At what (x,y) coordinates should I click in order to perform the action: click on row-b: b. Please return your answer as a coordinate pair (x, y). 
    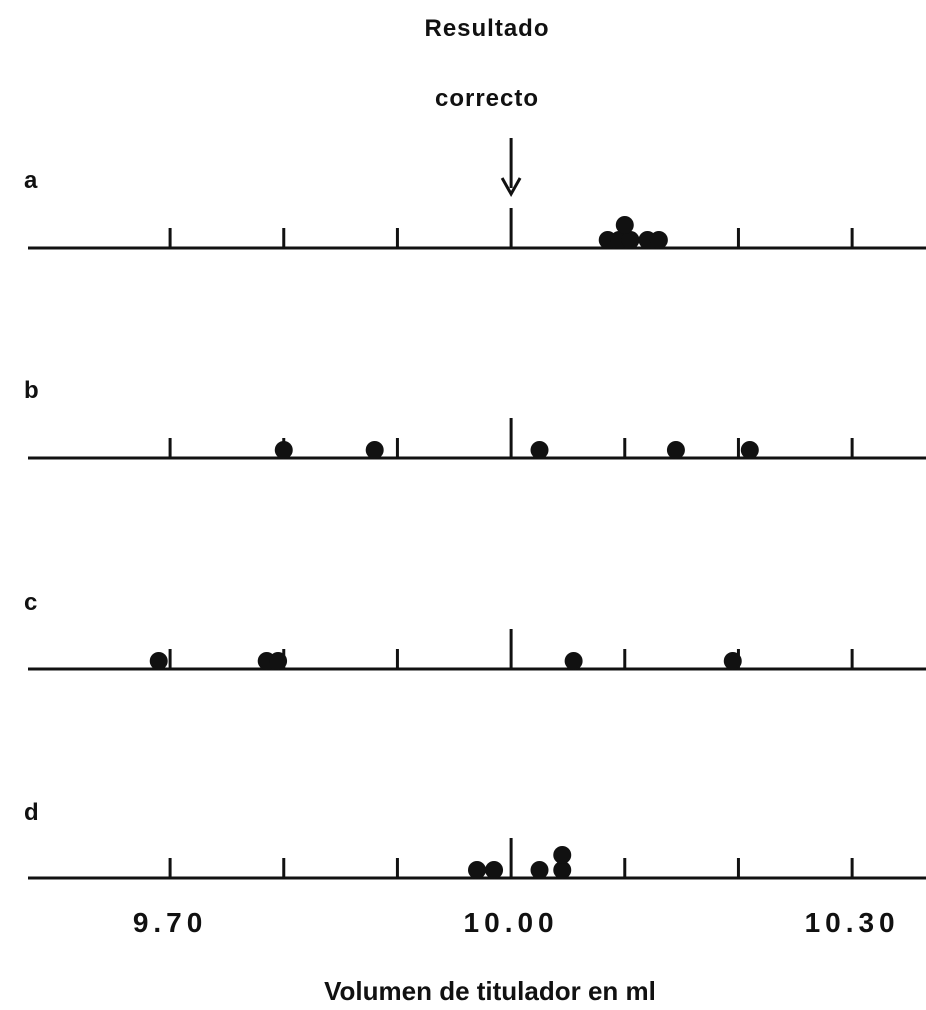
    Looking at the image, I should click on (475, 418).